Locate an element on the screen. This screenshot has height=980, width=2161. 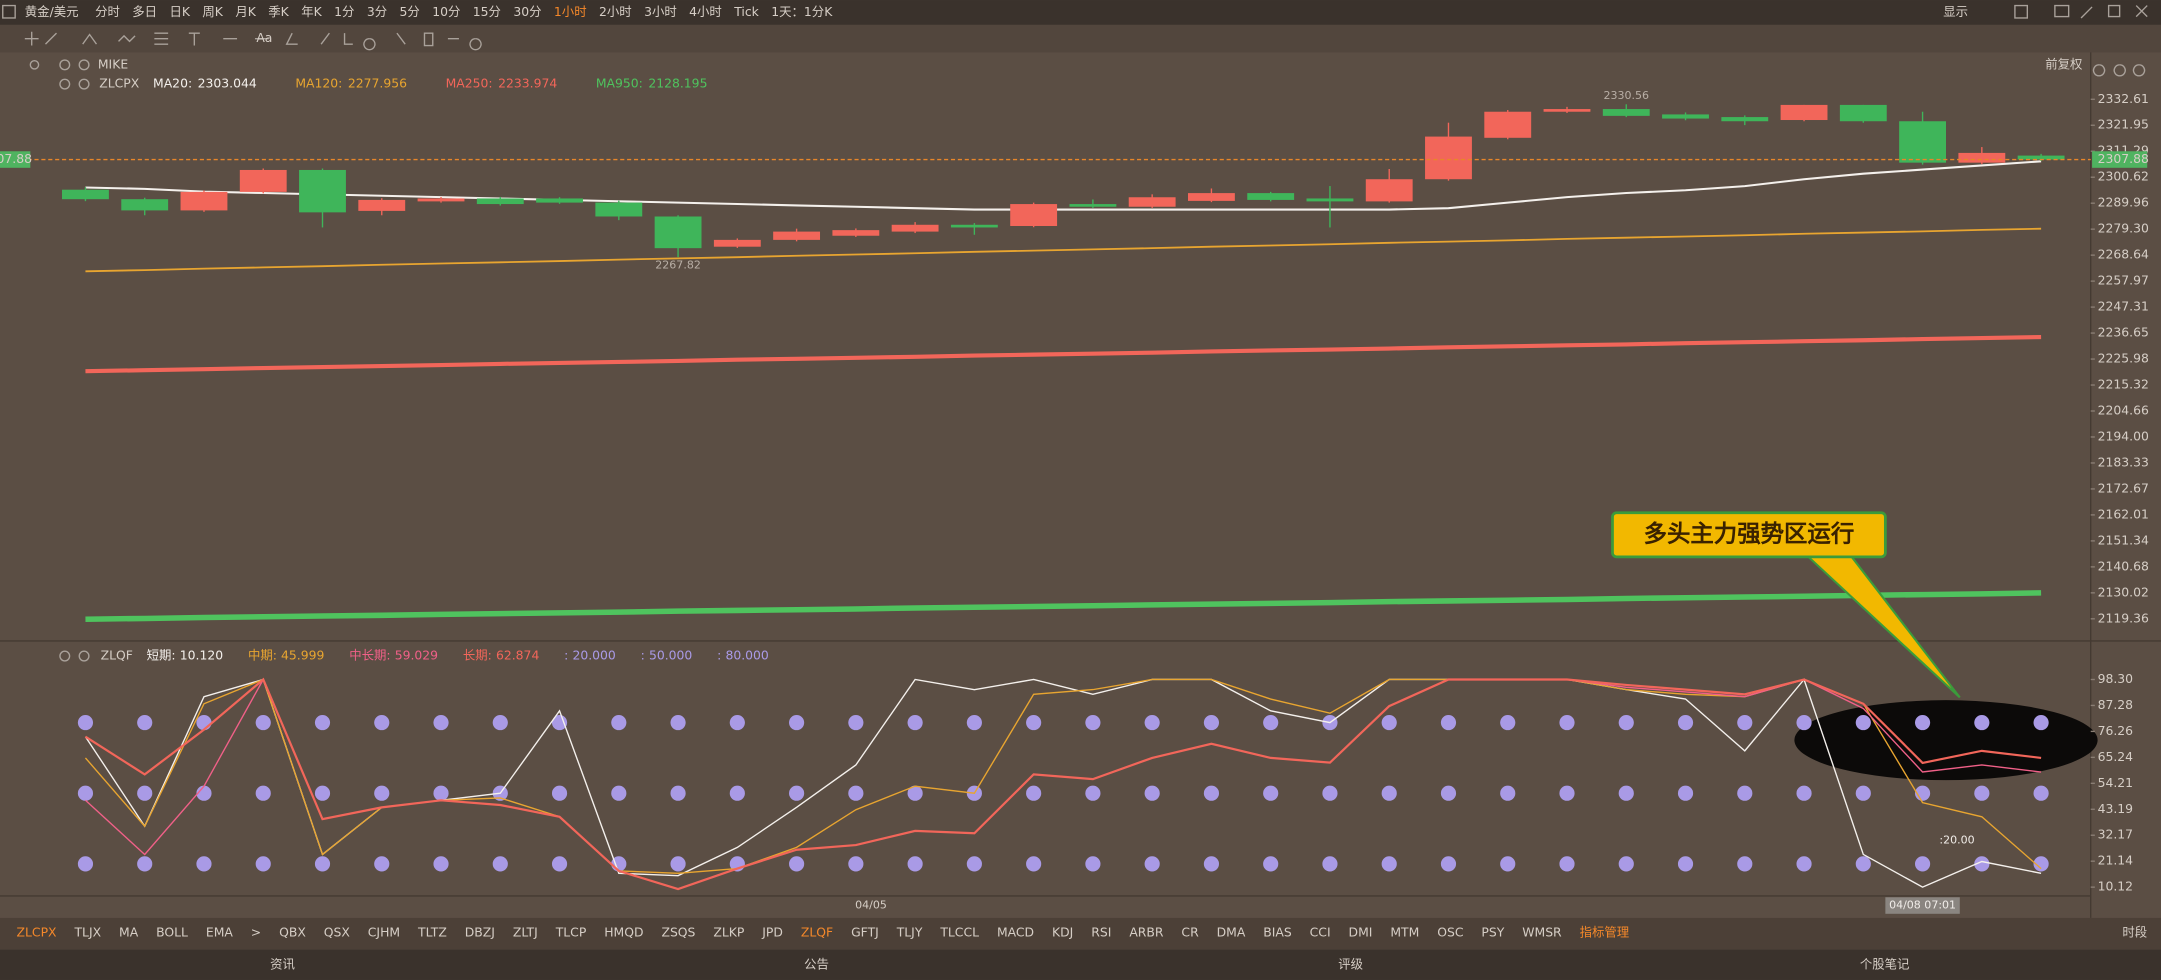
period-tab: 1天：1分K is located at coordinates (802, 11).